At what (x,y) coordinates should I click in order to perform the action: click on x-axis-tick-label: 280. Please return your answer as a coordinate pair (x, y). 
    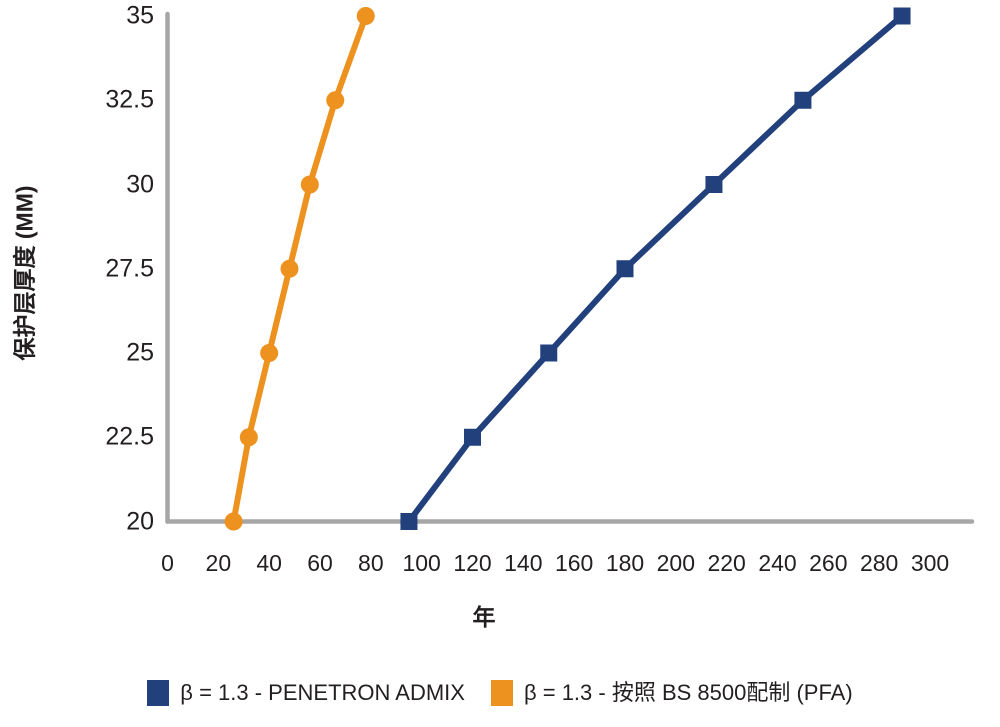
    Looking at the image, I should click on (879, 563).